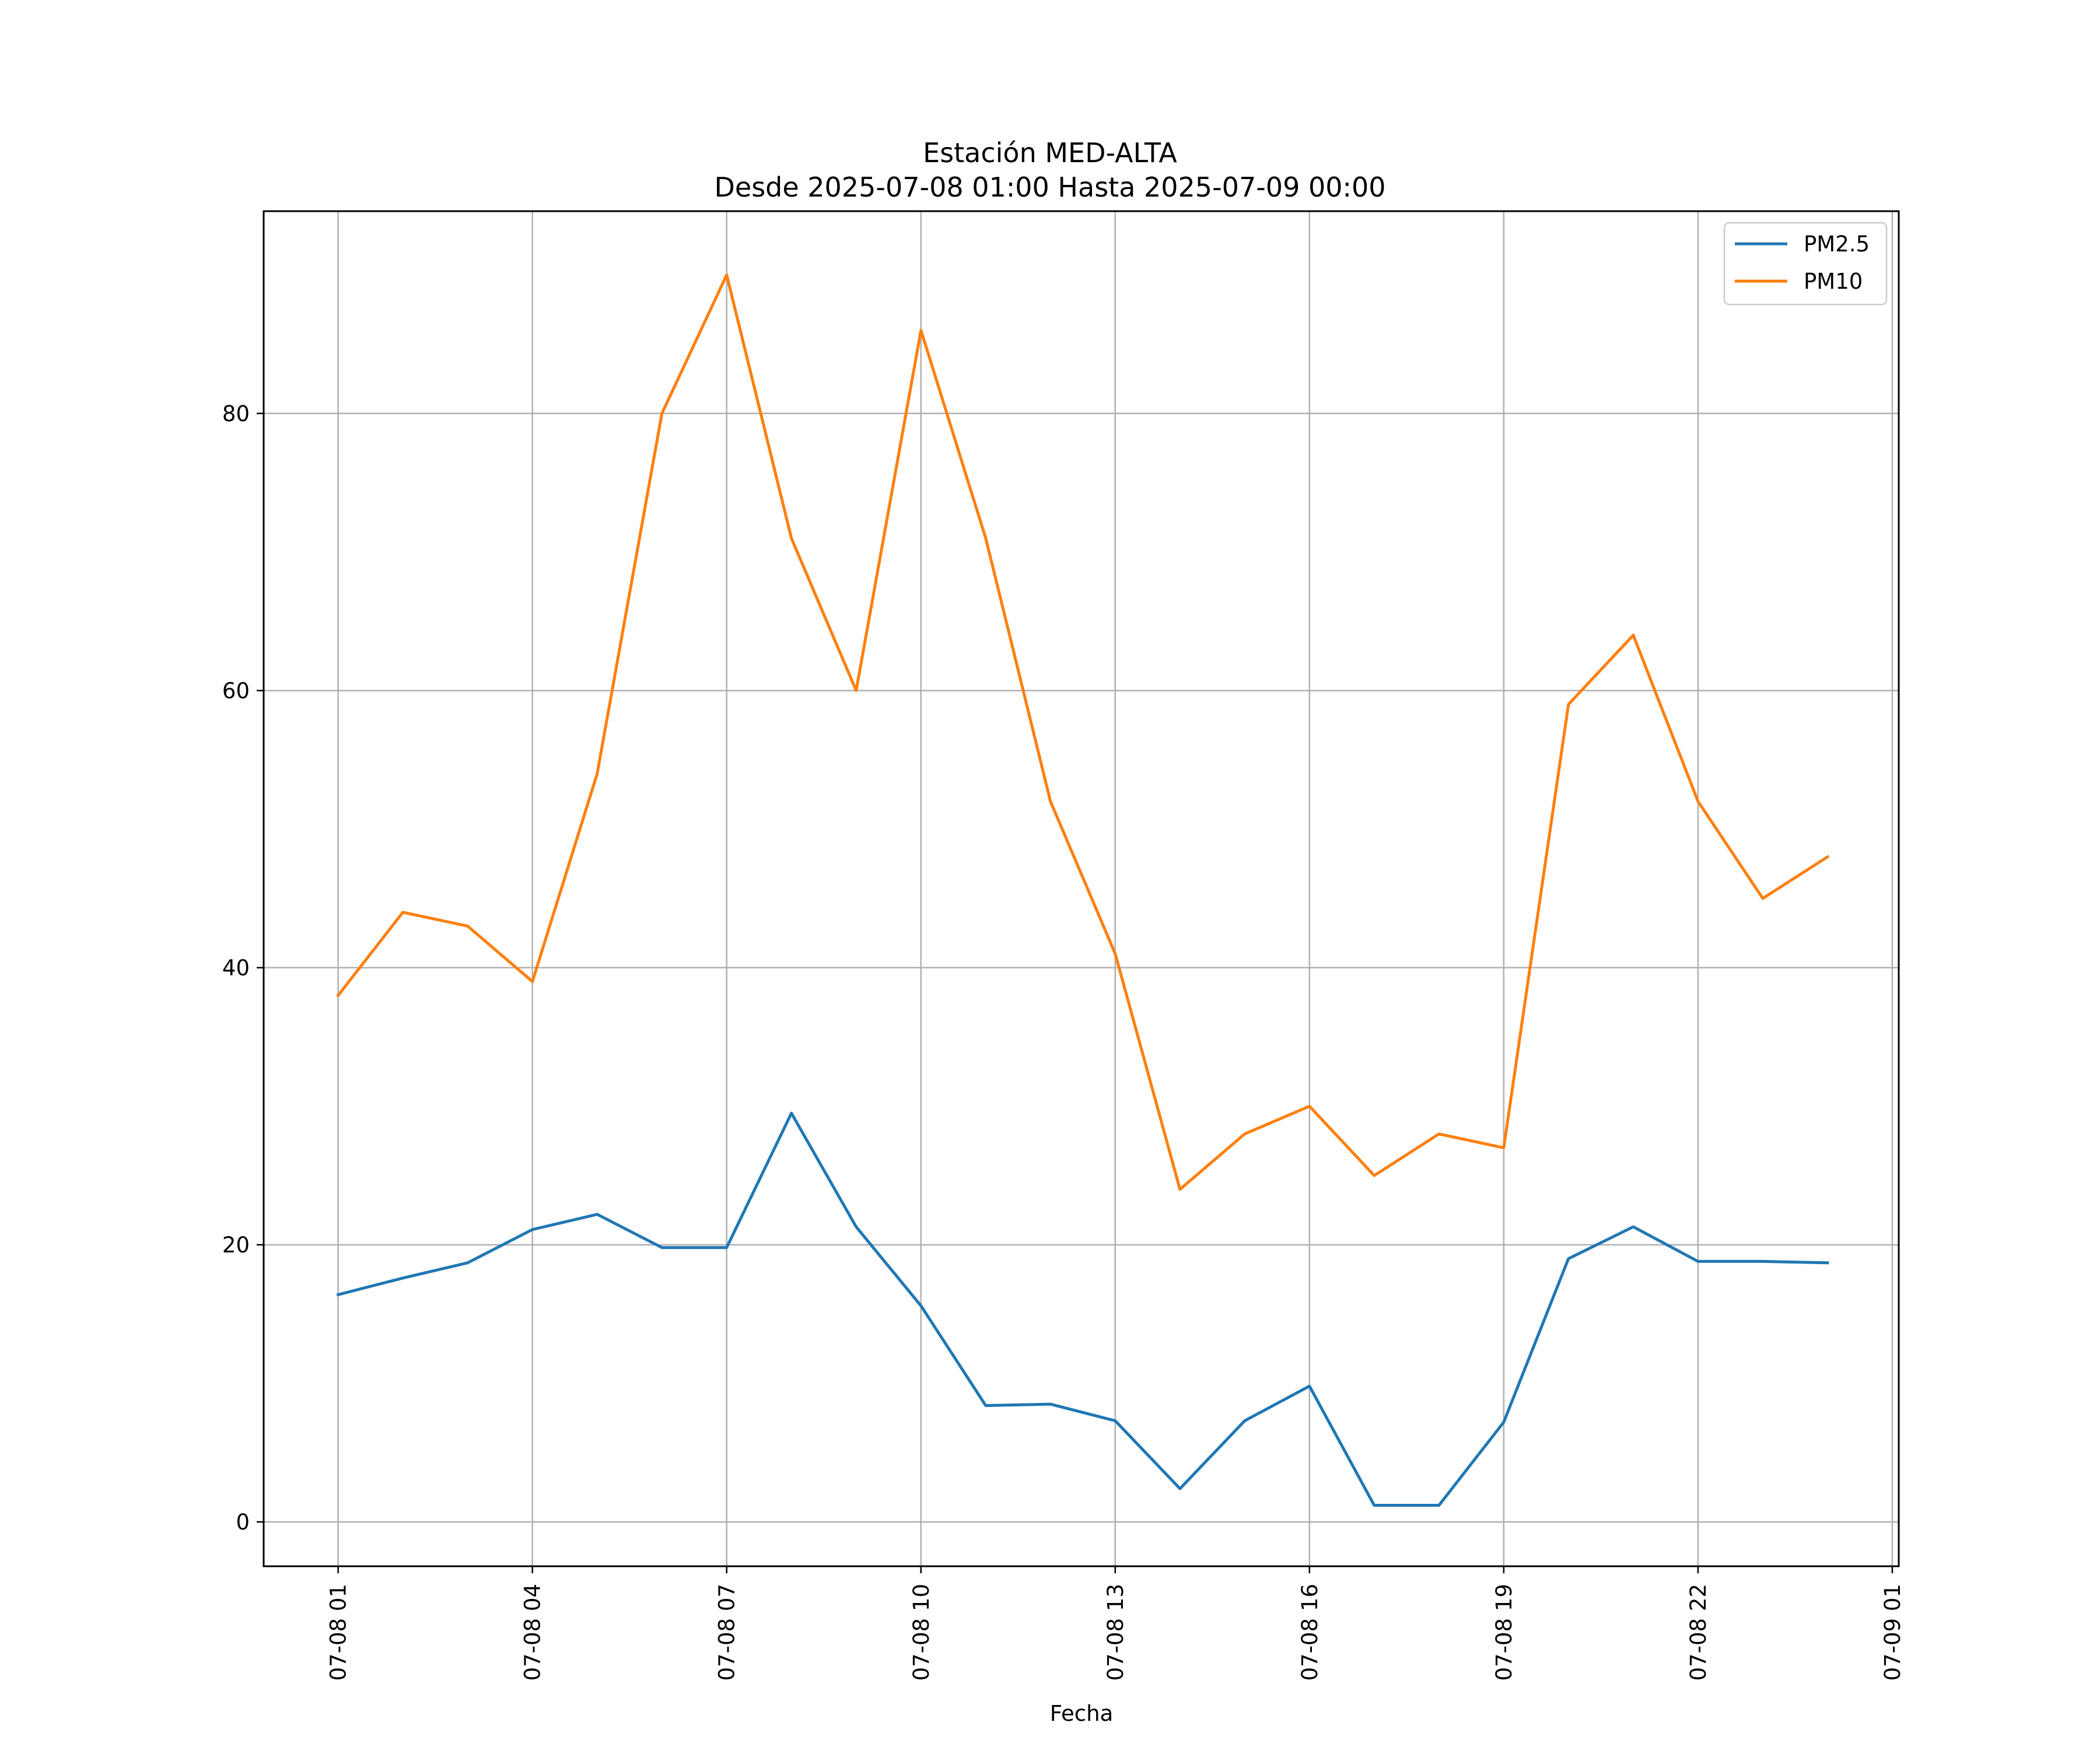 The image size is (2100, 1750). Describe the element at coordinates (1805, 264) in the screenshot. I see `legend: PM2.5 PM10` at that location.